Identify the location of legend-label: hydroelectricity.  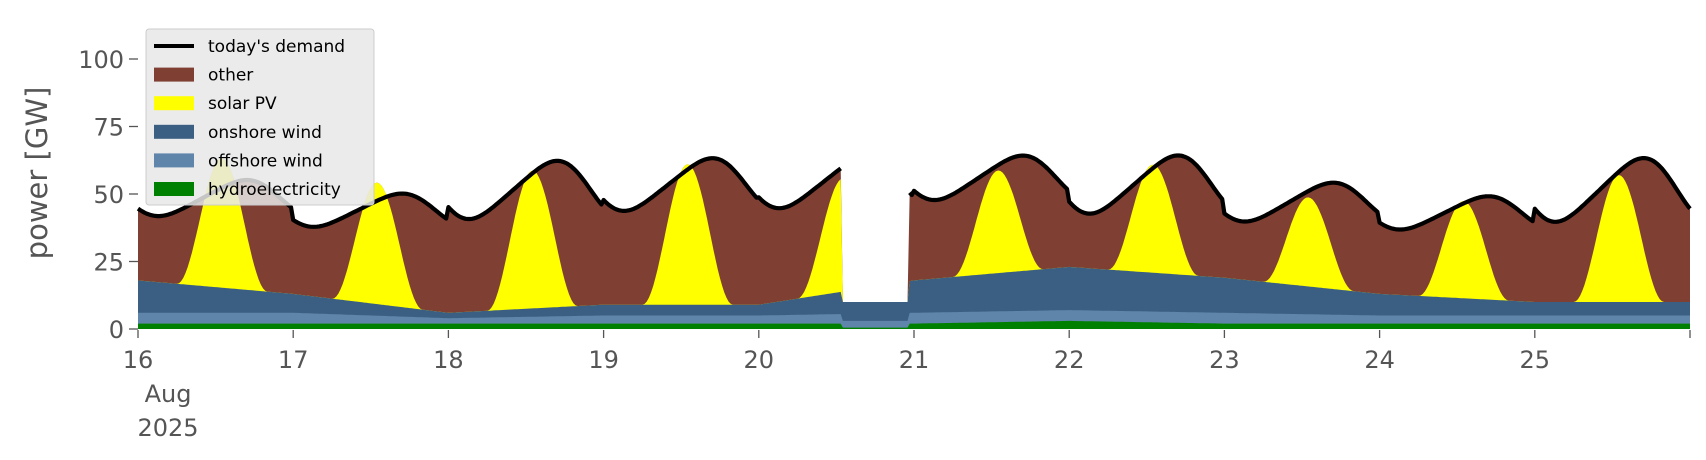
(274, 190).